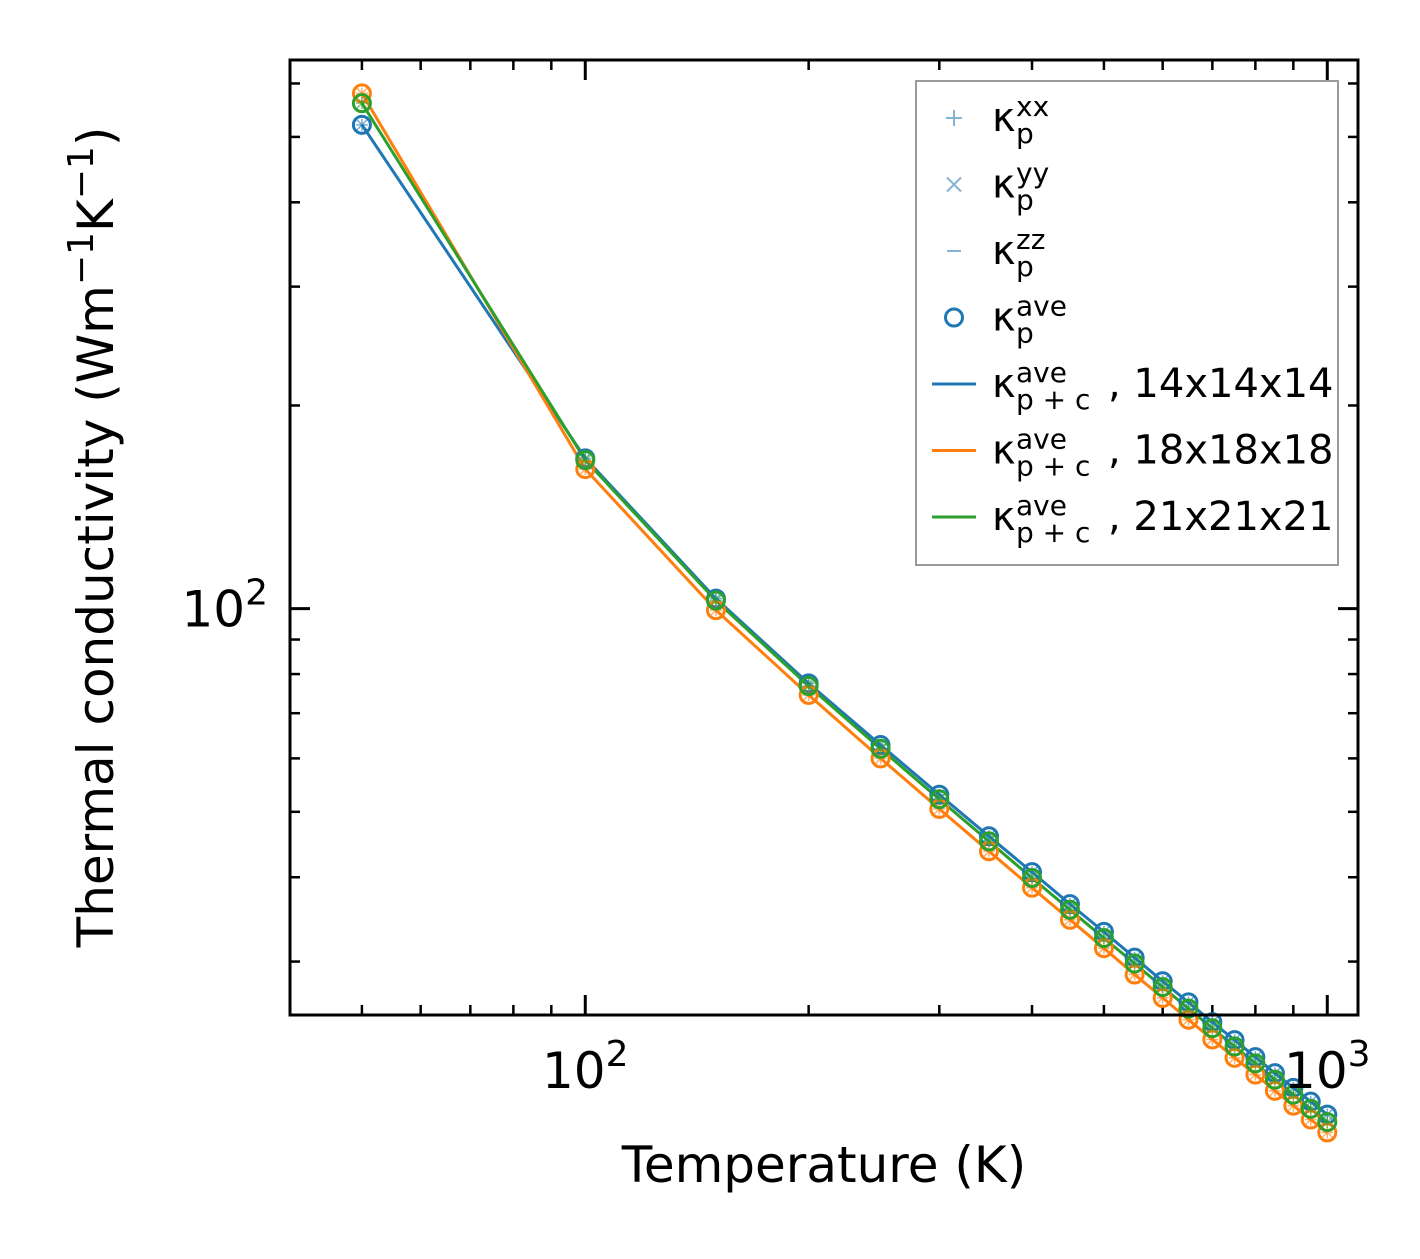  I want to click on legend-entry: κxx p, so click(997, 120).